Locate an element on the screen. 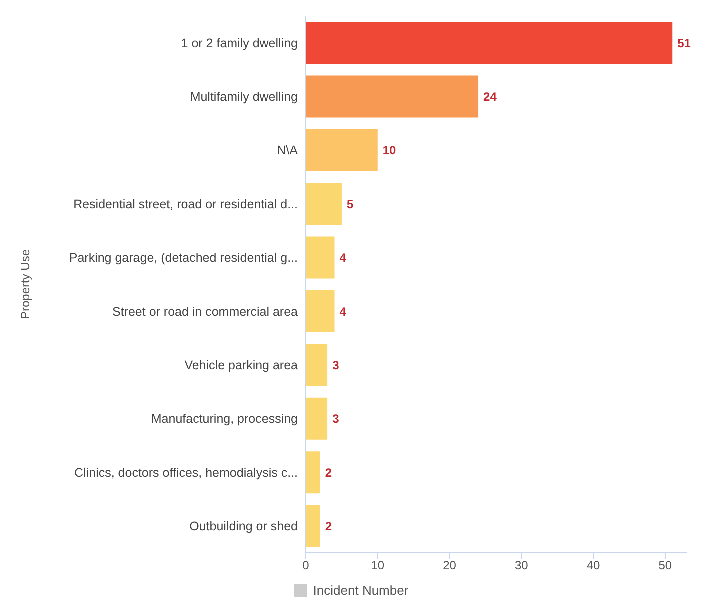 The width and height of the screenshot is (709, 611). y-axis-title: Property Use is located at coordinates (25, 284).